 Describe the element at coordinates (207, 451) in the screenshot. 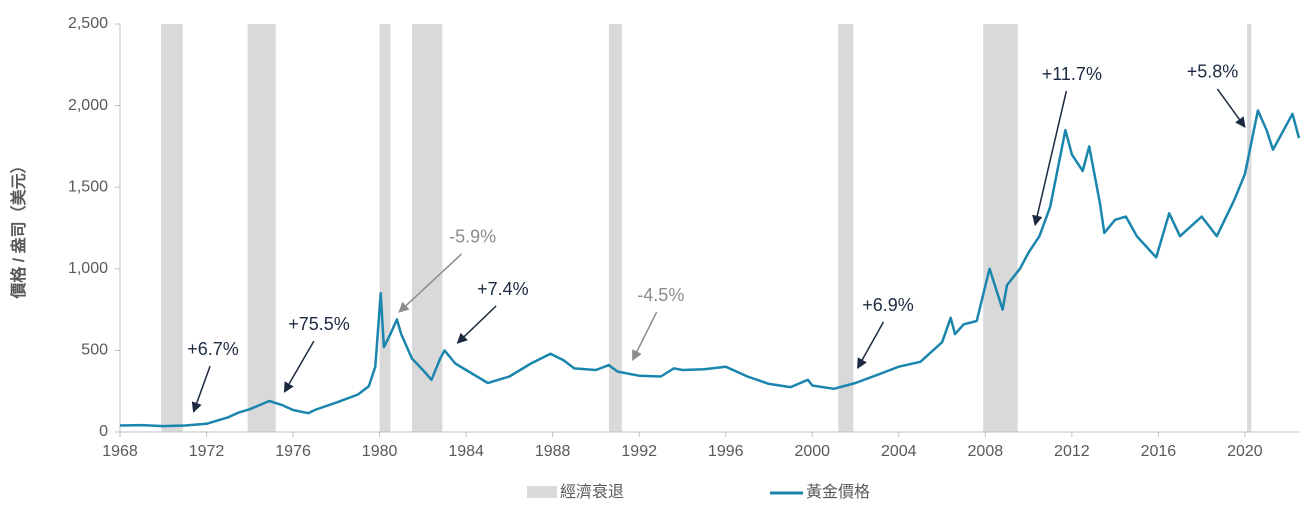

I see `x-tick-label: 1972` at that location.